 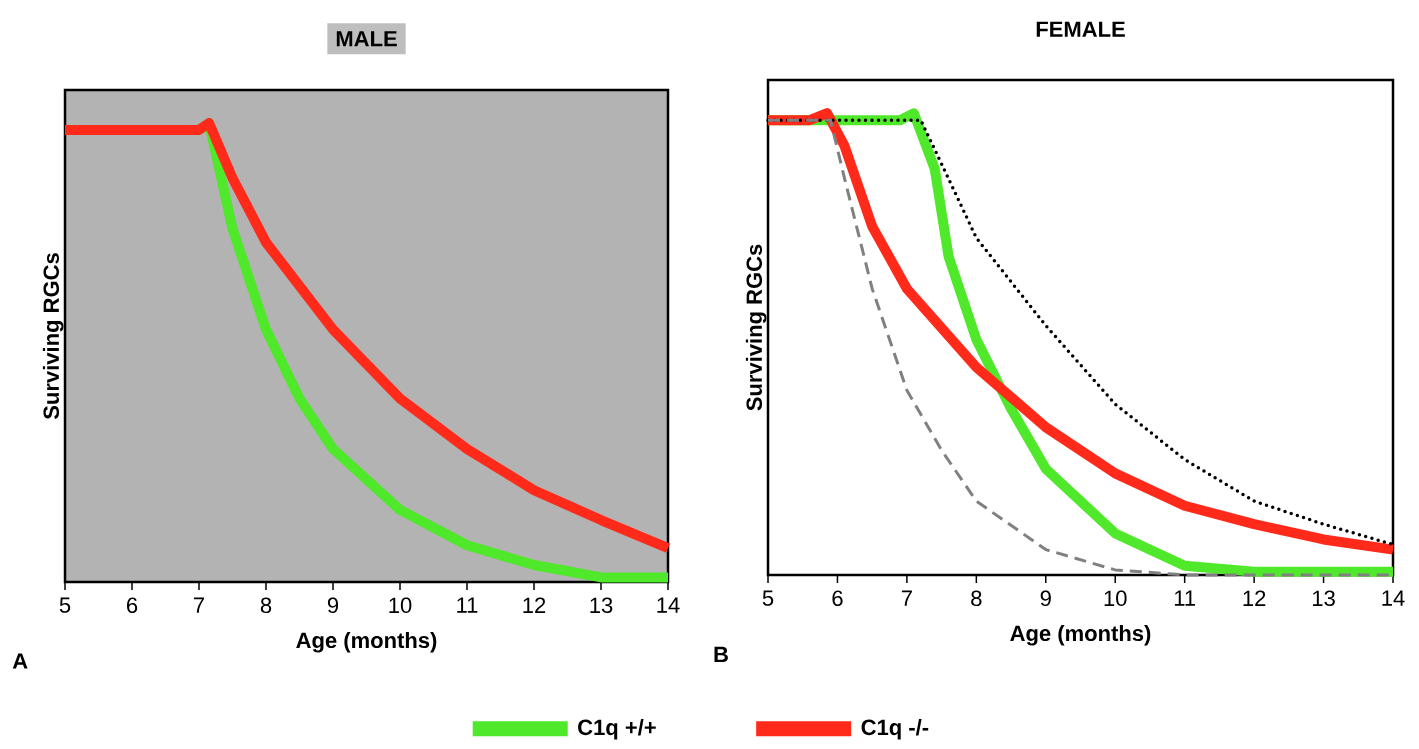 What do you see at coordinates (617, 729) in the screenshot?
I see `legend-label: C1q +/+` at bounding box center [617, 729].